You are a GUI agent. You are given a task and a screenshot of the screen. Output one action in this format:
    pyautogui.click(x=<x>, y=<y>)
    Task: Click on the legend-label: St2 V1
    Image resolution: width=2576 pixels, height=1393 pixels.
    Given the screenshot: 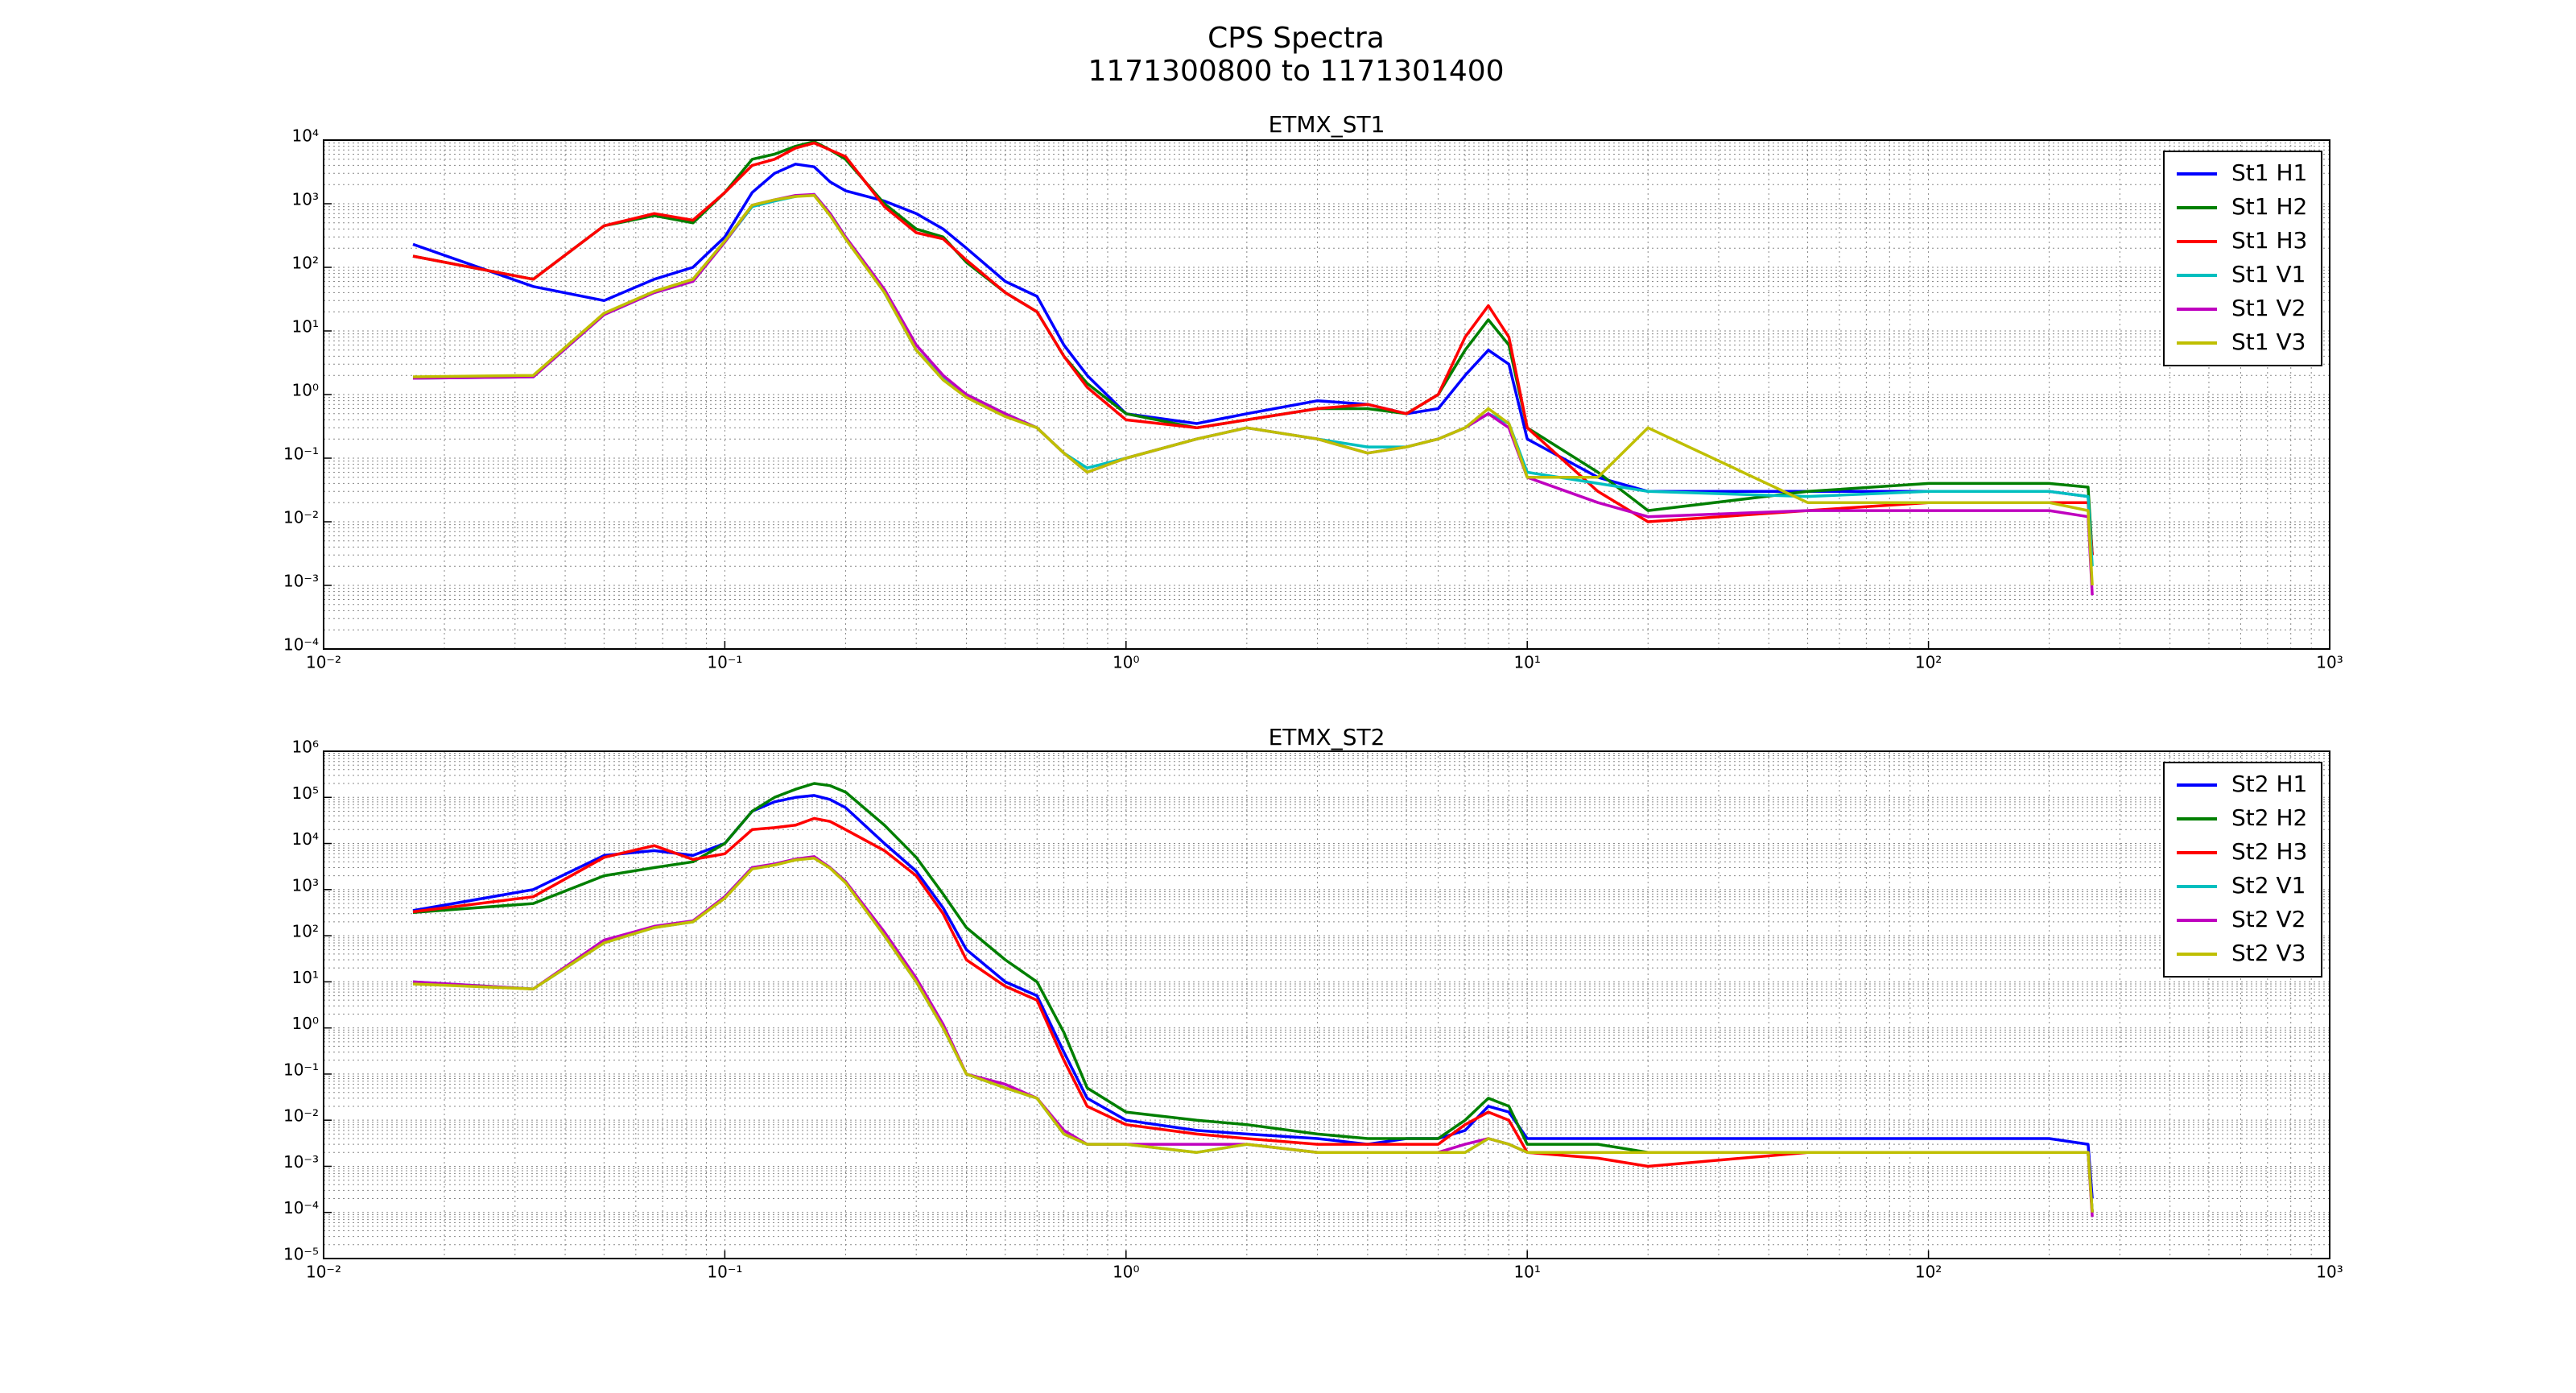 What is the action you would take?
    pyautogui.click(x=2268, y=886)
    